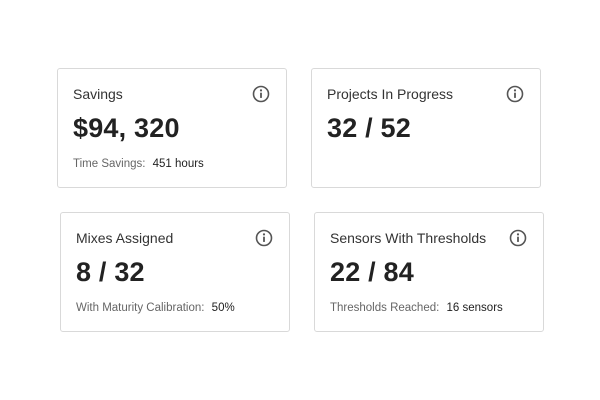 Image resolution: width=600 pixels, height=400 pixels. I want to click on card-title: Projects In Progress, so click(390, 94).